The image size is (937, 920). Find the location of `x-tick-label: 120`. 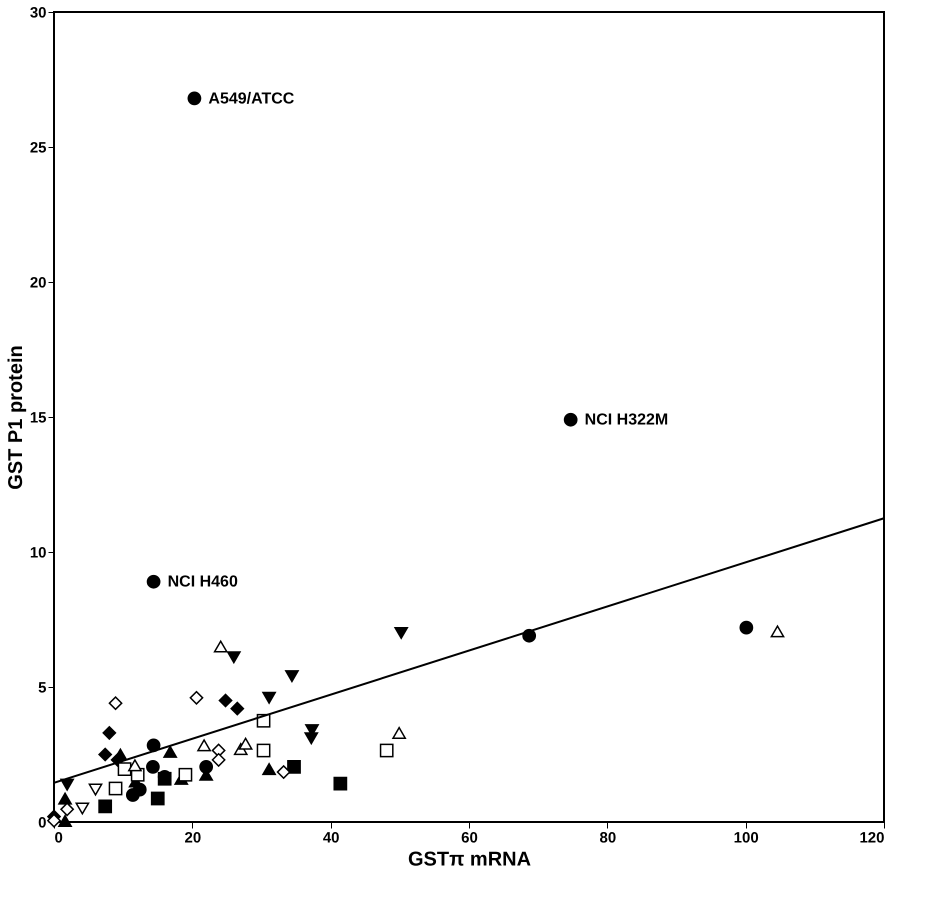

x-tick-label: 120 is located at coordinates (871, 838).